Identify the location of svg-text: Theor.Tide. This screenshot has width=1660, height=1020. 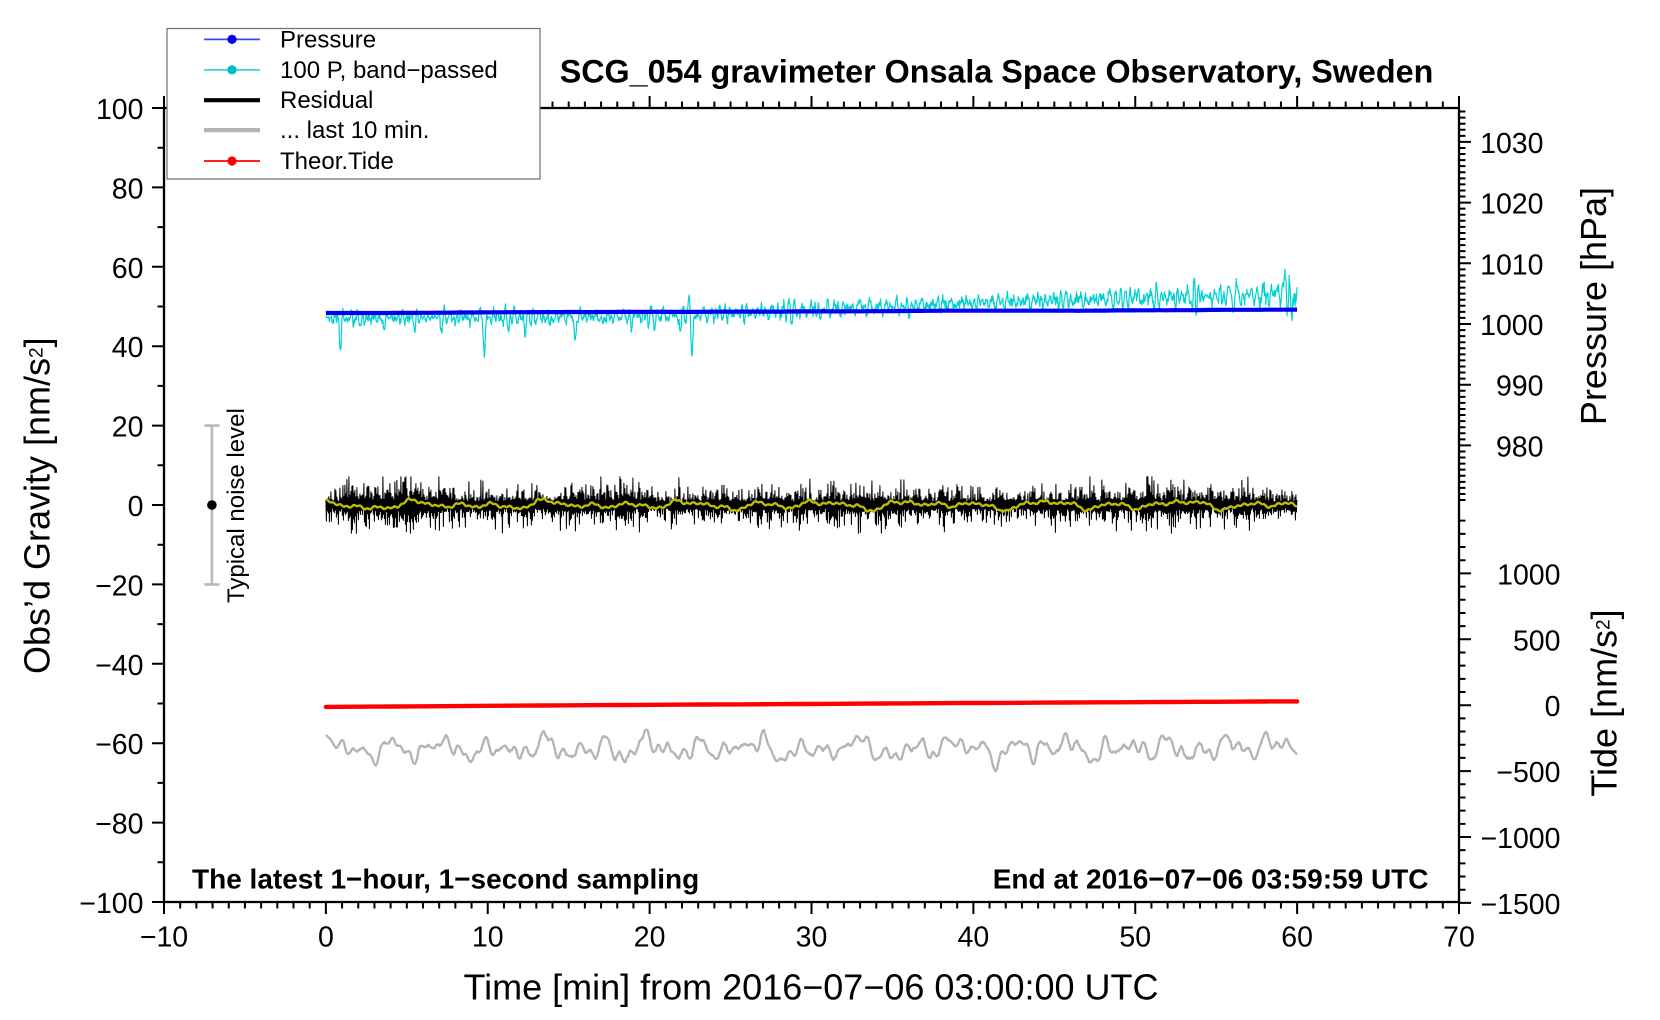
(337, 161).